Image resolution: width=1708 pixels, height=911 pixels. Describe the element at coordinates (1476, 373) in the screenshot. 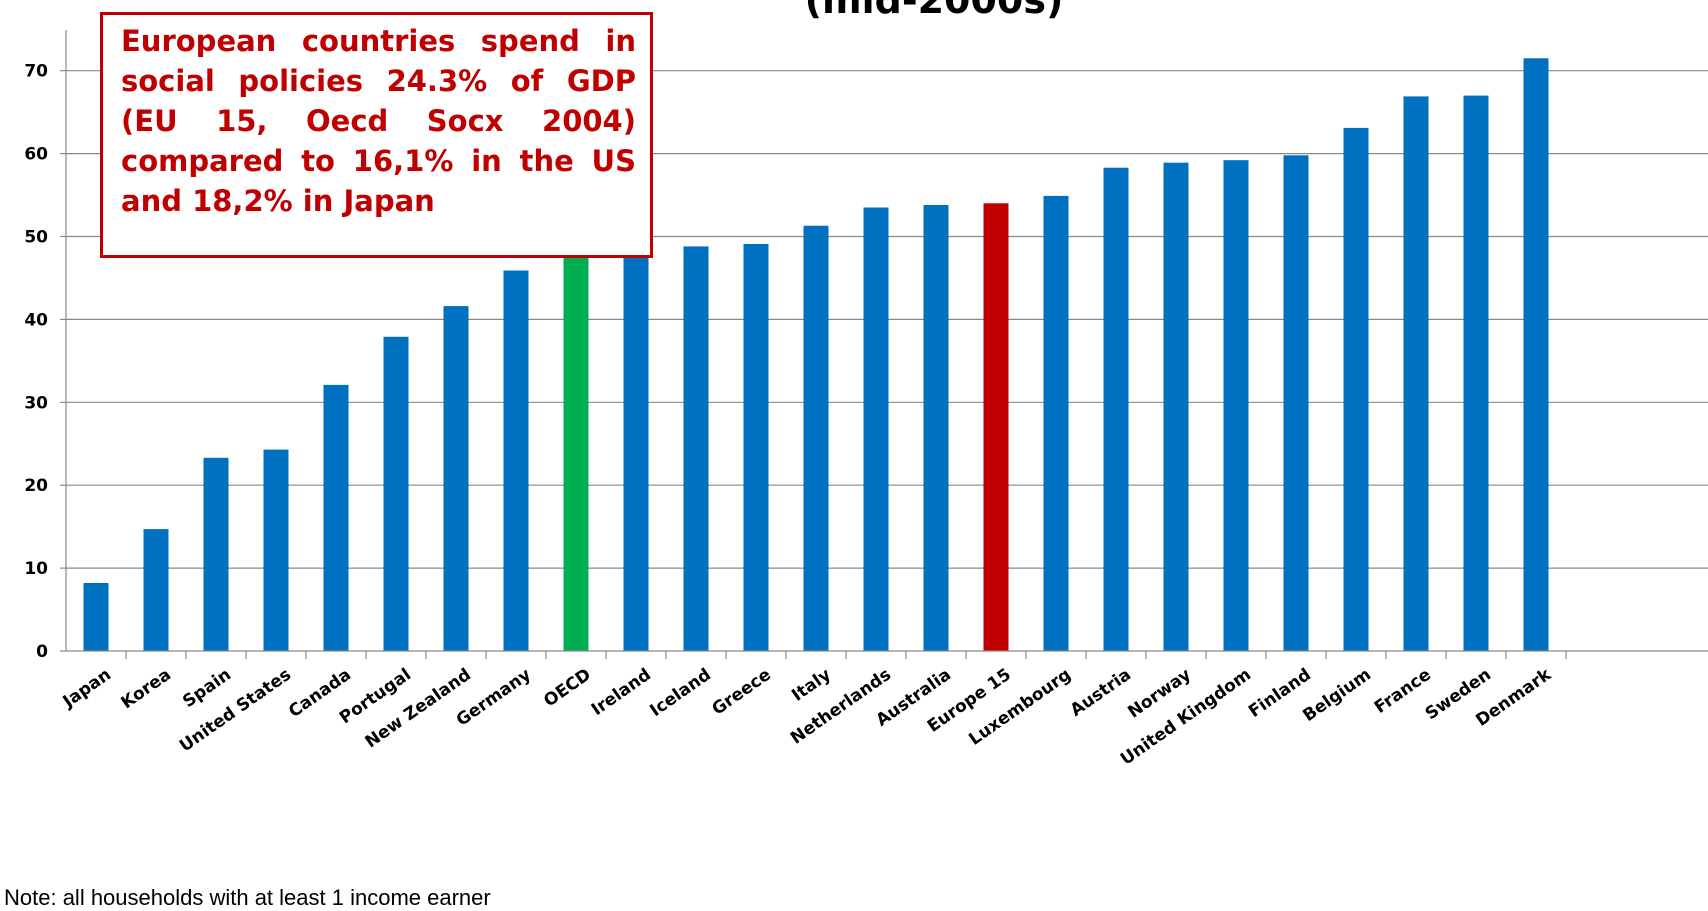

I see `bar-sweden` at that location.